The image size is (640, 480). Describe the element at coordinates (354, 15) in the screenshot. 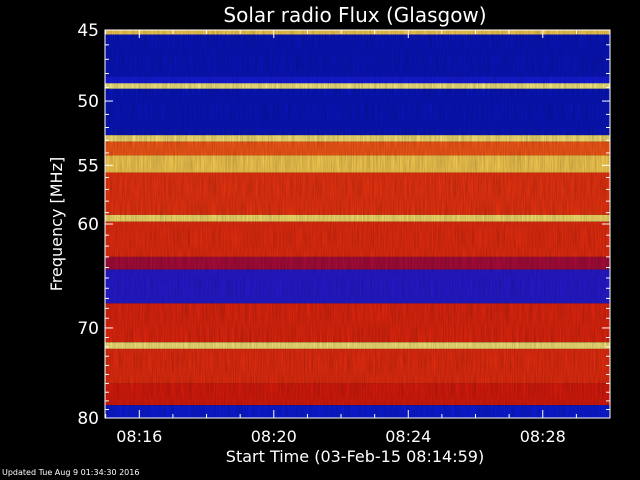

I see `chart-title: Solar radio Flux (Glasgow)` at that location.